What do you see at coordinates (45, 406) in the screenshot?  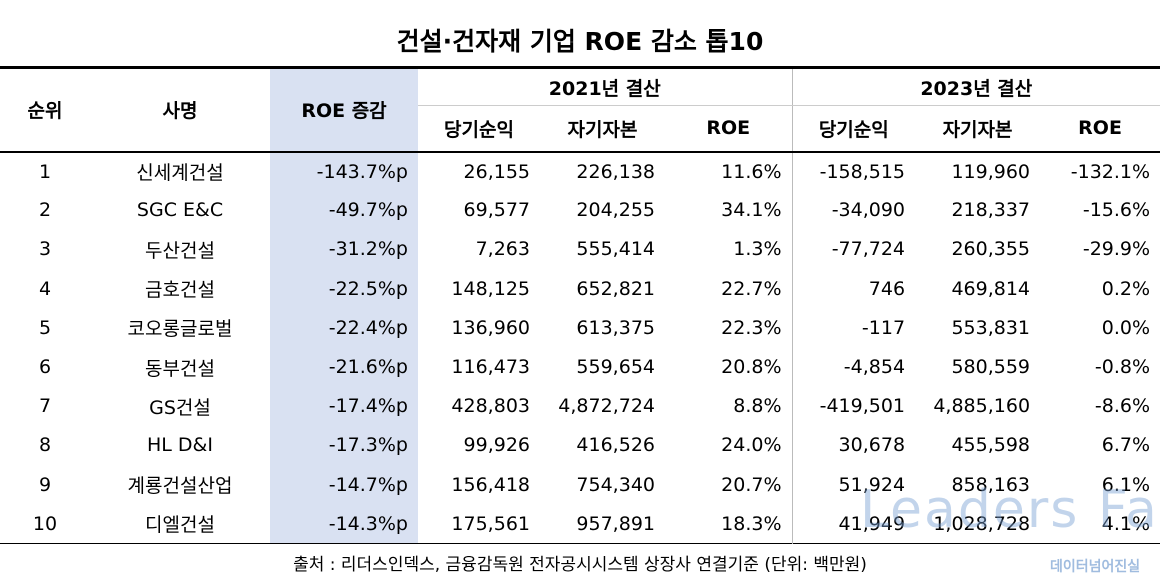 I see `cell: 7` at bounding box center [45, 406].